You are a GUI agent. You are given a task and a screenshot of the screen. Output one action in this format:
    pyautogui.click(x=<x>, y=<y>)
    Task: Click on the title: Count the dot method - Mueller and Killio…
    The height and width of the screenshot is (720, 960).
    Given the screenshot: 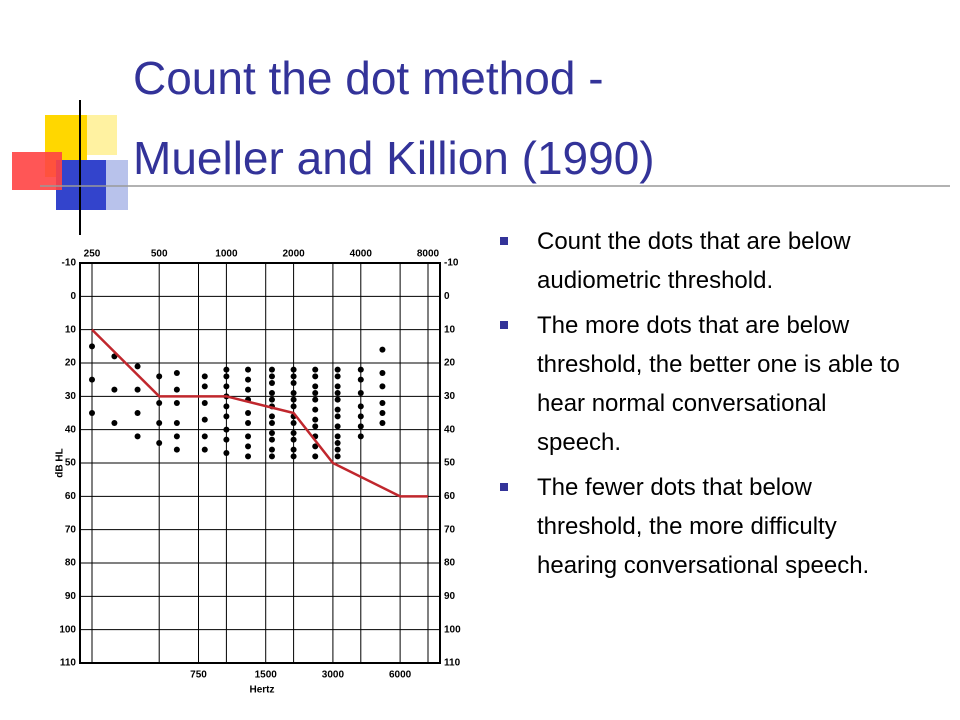 What is the action you would take?
    pyautogui.click(x=394, y=118)
    